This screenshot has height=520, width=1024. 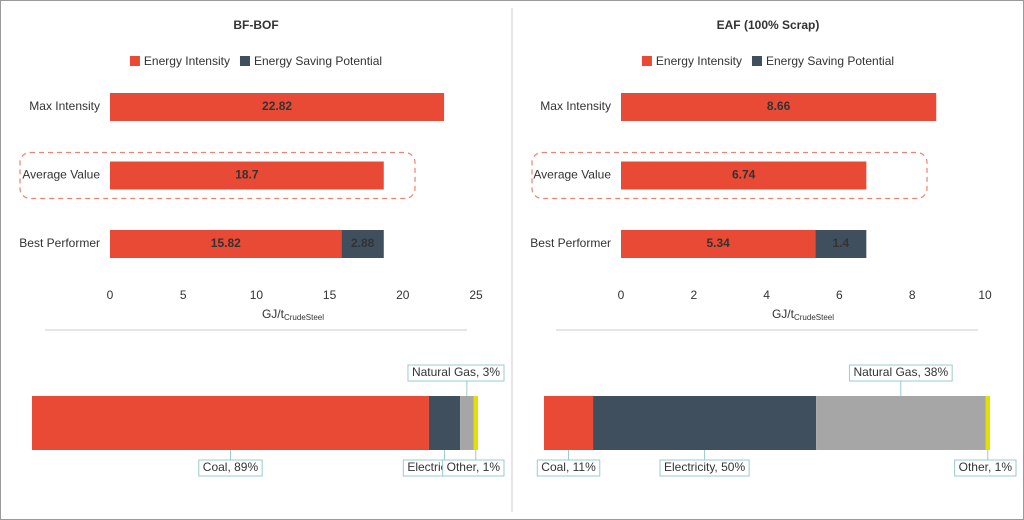 I want to click on data-label: 22.82, so click(x=277, y=106).